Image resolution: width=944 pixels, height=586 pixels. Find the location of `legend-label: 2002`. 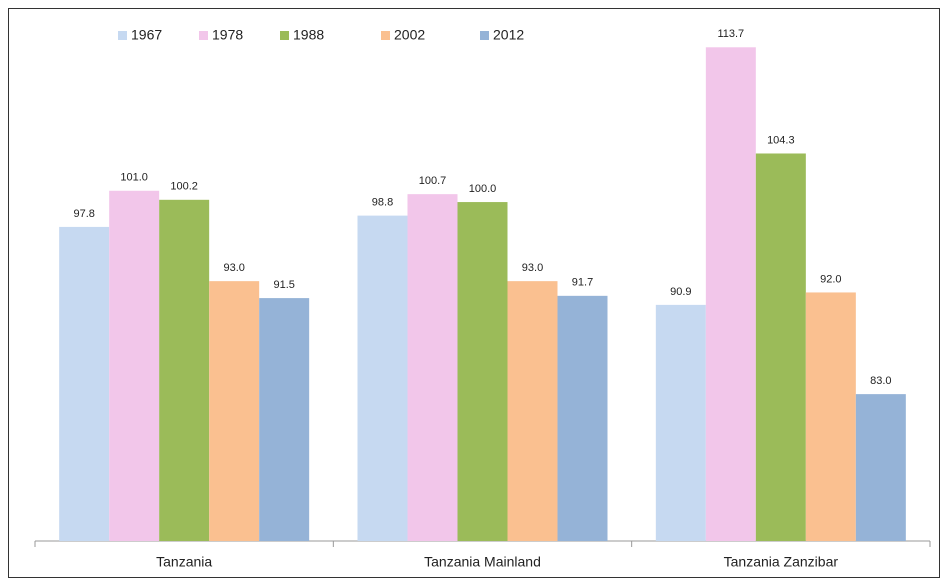

legend-label: 2002 is located at coordinates (409, 35).